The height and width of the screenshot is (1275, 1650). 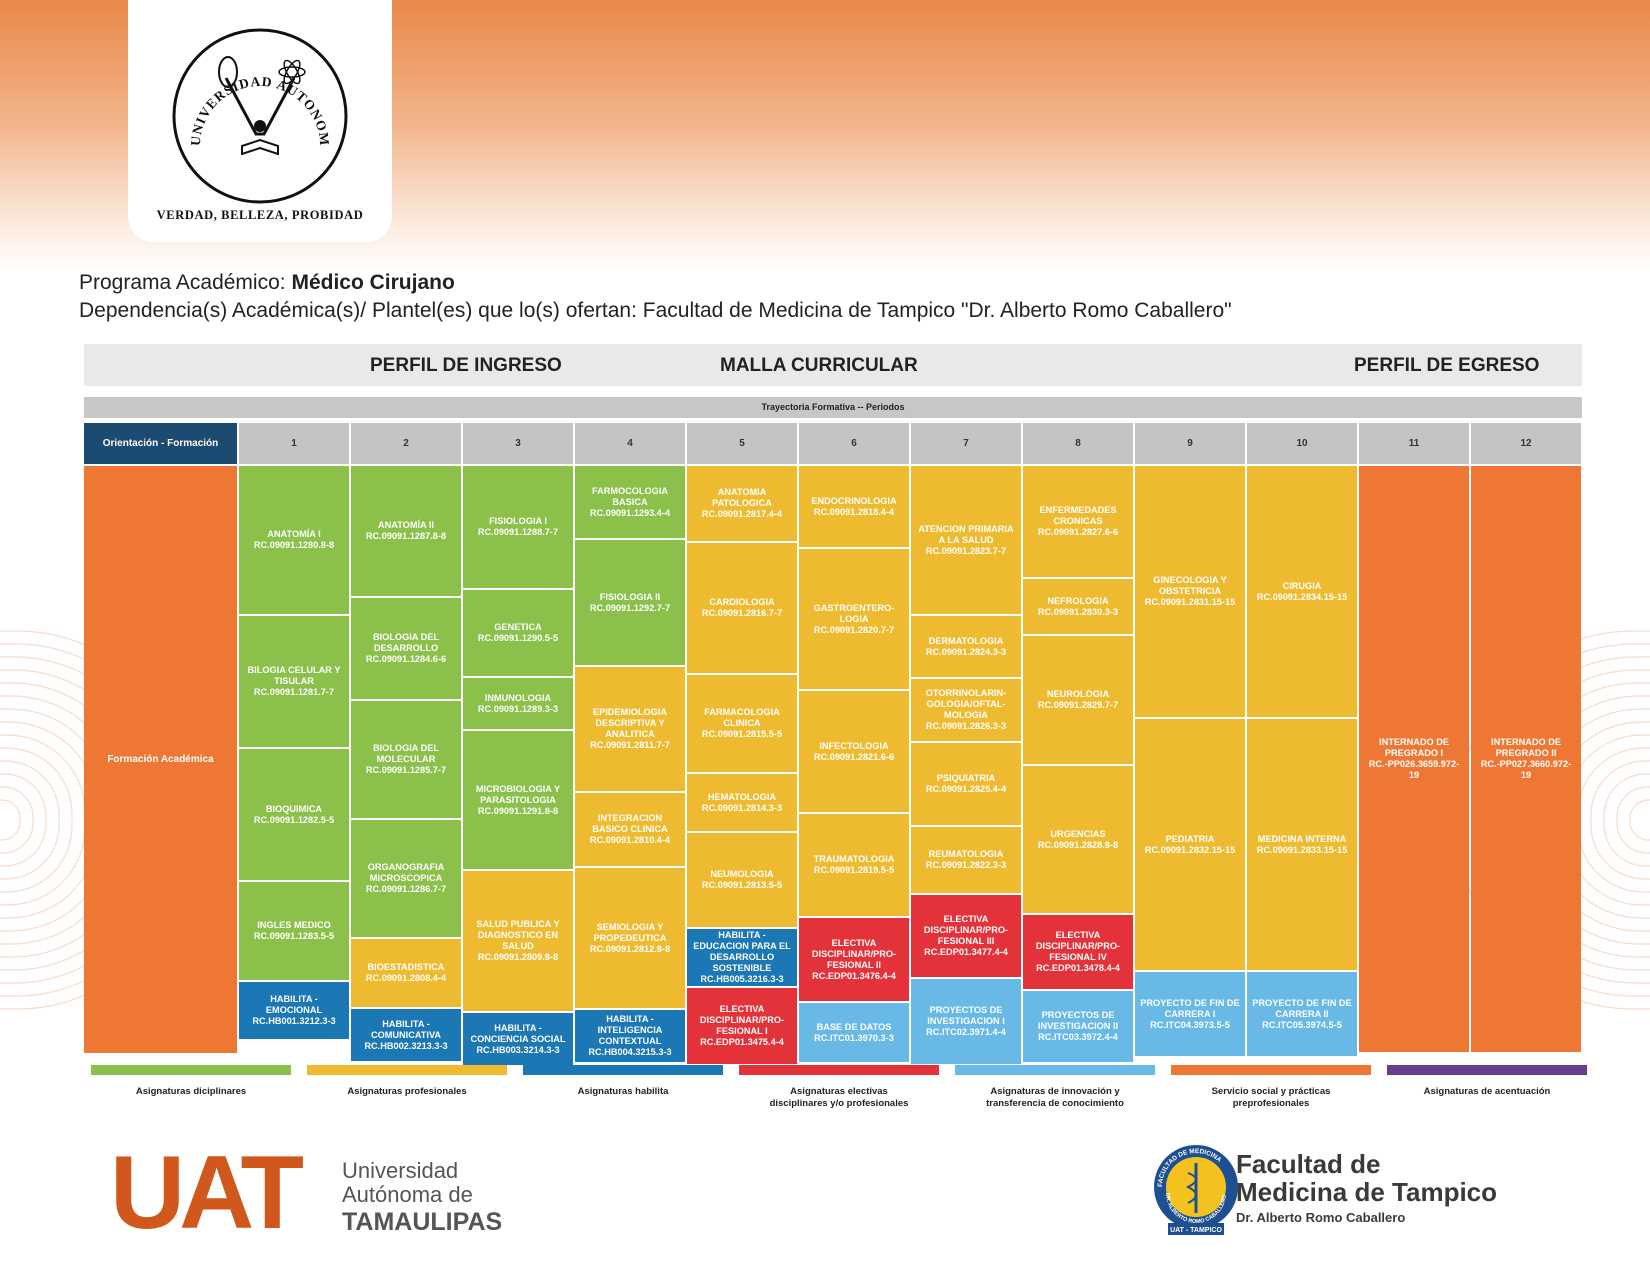 What do you see at coordinates (160, 443) in the screenshot?
I see `orientation-header: Orientación - Formación` at bounding box center [160, 443].